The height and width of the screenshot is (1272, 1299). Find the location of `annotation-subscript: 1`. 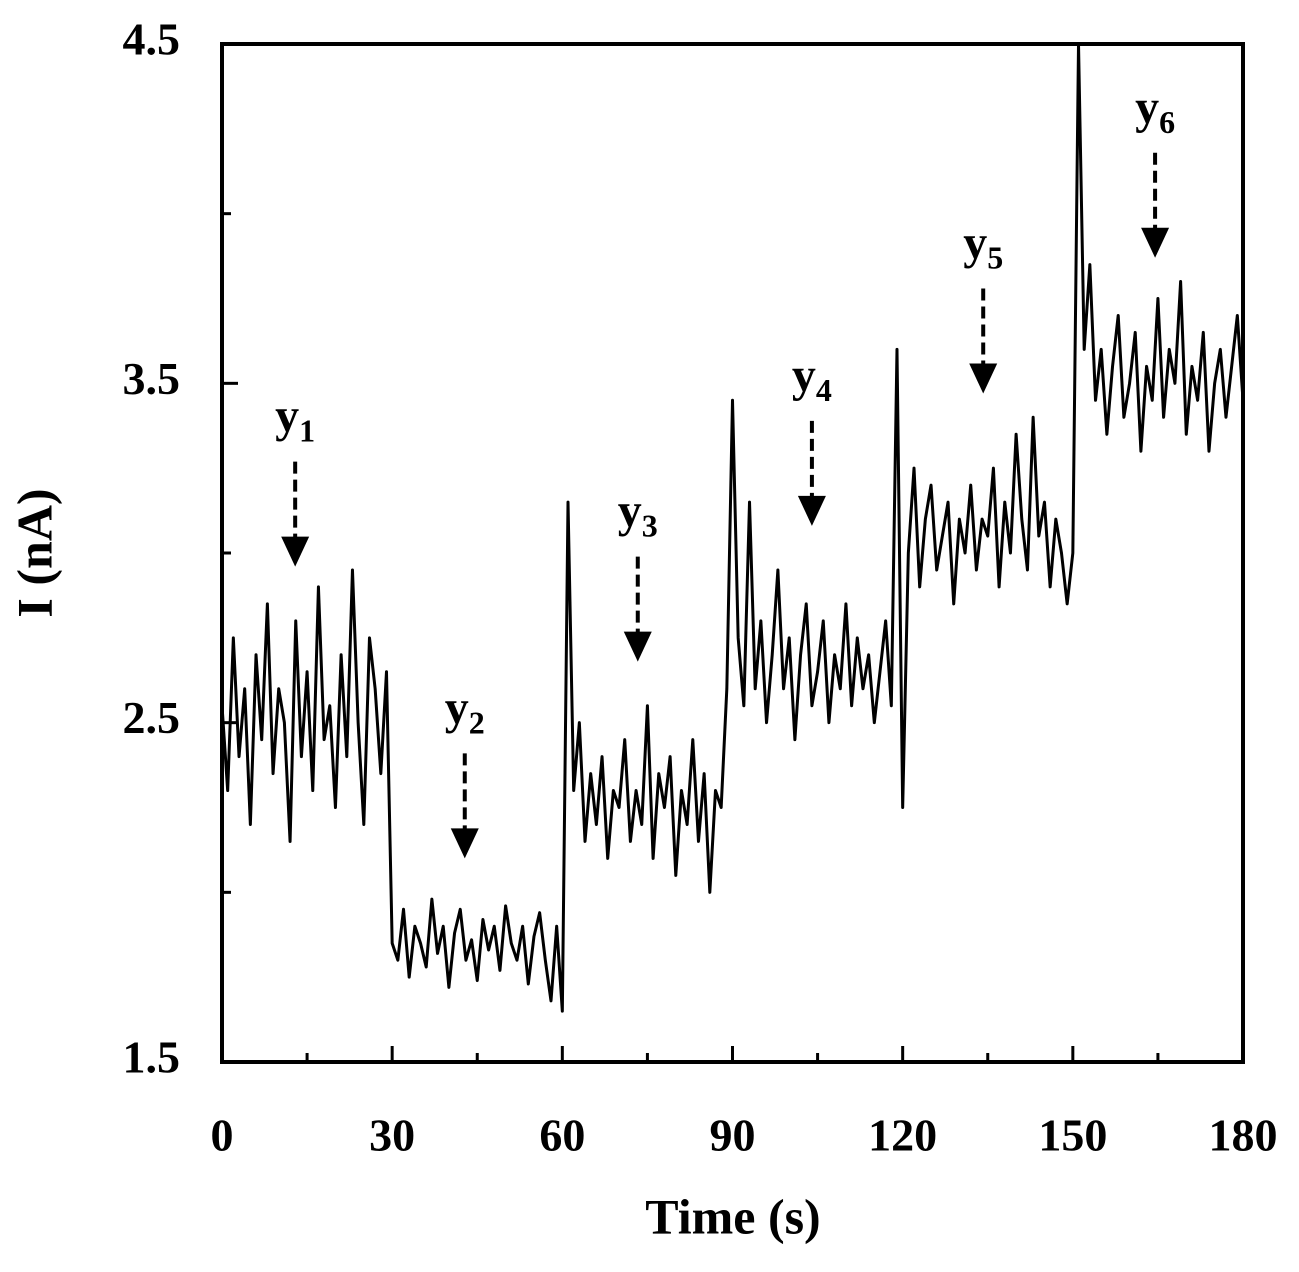

annotation-subscript: 1 is located at coordinates (307, 431).